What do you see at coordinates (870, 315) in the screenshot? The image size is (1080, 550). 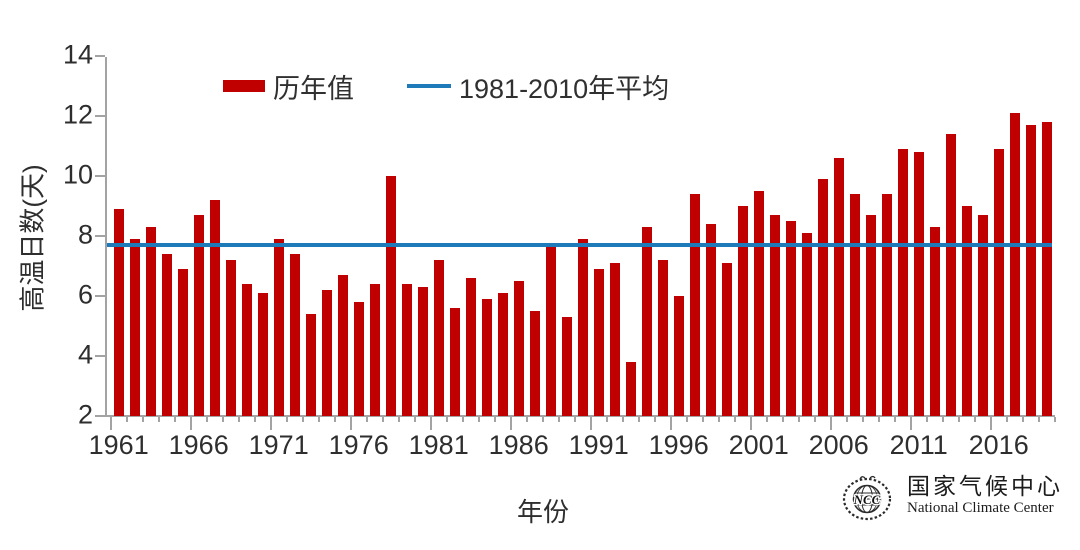 I see `bar-2008` at bounding box center [870, 315].